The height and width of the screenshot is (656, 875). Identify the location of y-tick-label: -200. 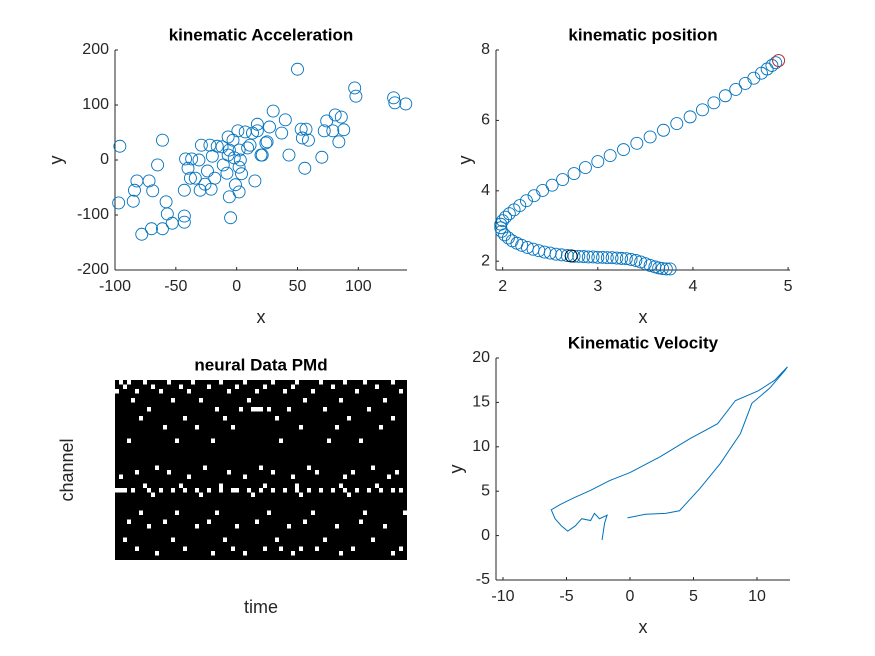
(93, 269).